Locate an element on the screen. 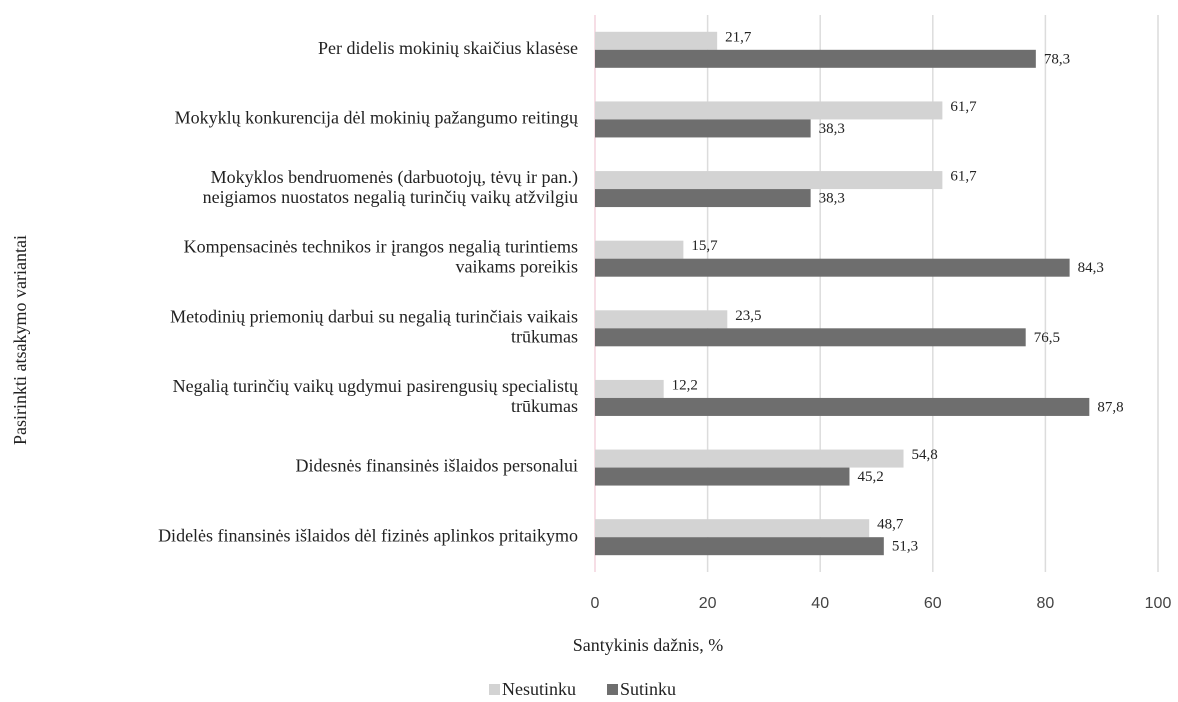 The height and width of the screenshot is (702, 1178). value-label: 21,7 is located at coordinates (738, 37).